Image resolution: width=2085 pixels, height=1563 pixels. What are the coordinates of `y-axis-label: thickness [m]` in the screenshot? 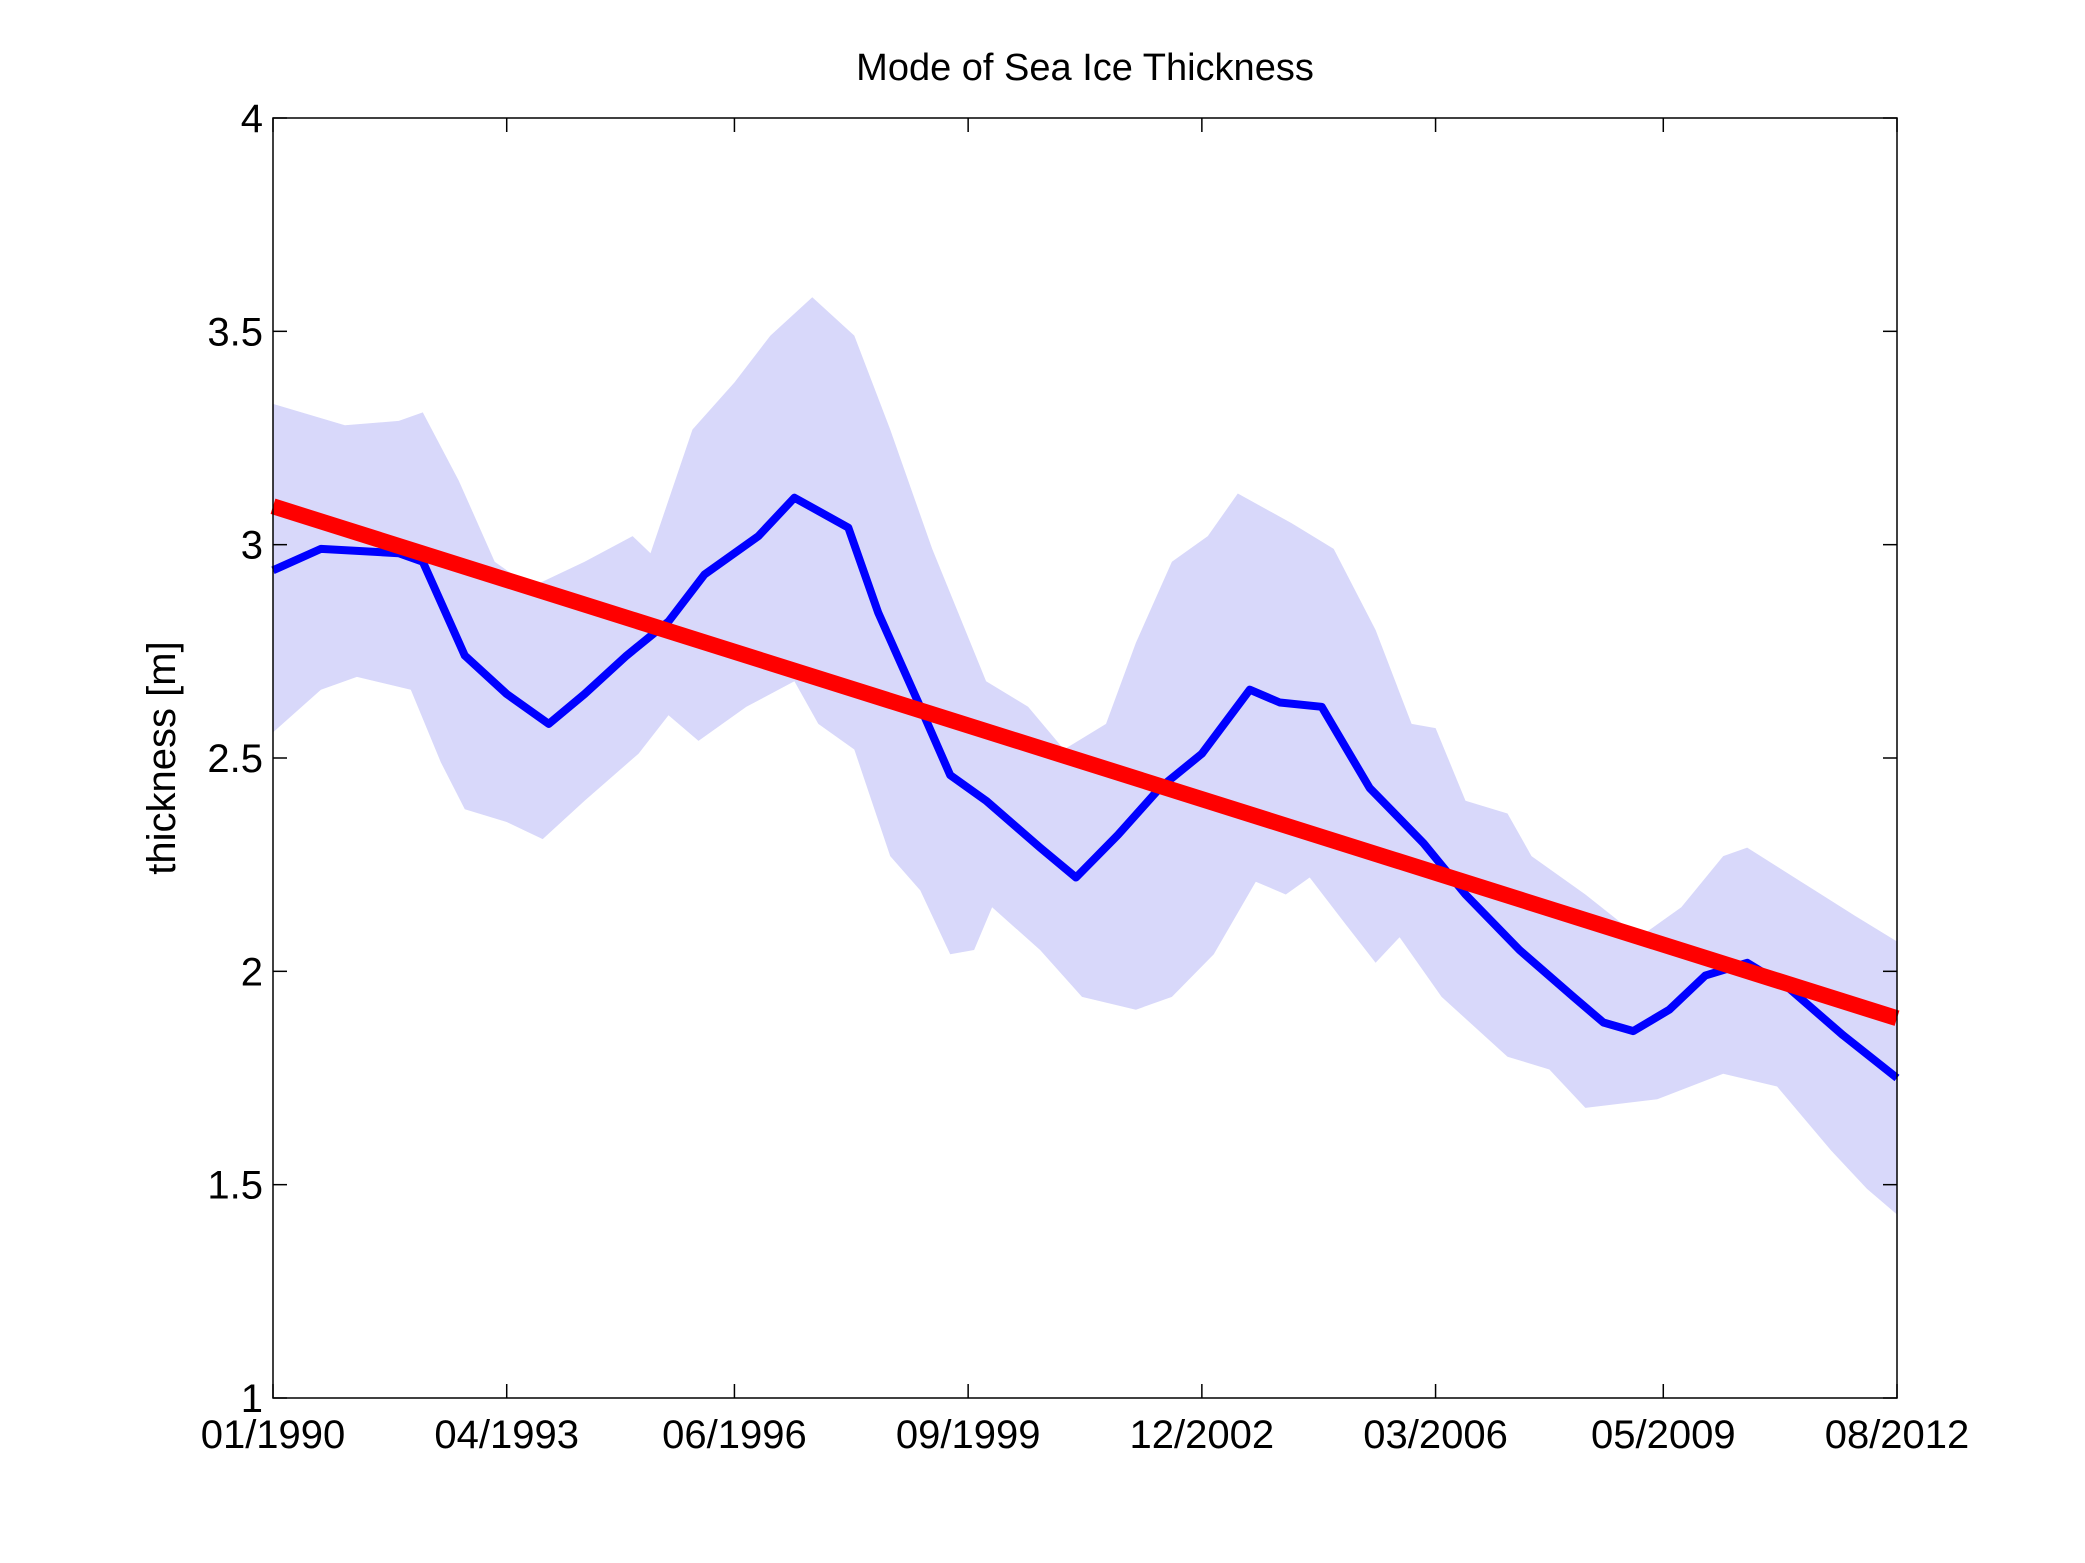 It's located at (162, 757).